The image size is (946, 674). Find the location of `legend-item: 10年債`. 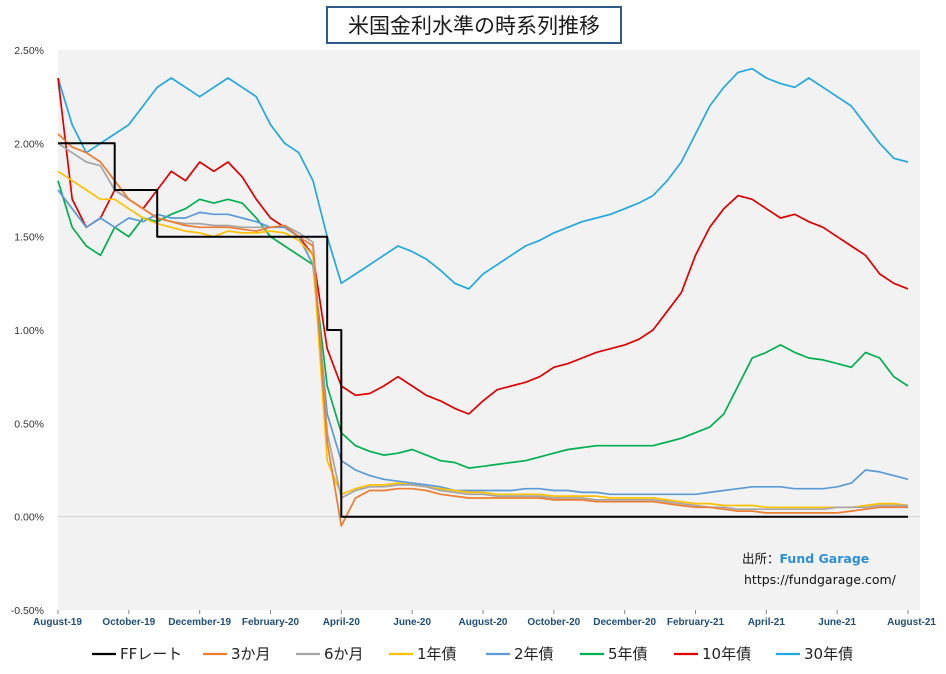

legend-item: 10年債 is located at coordinates (712, 654).